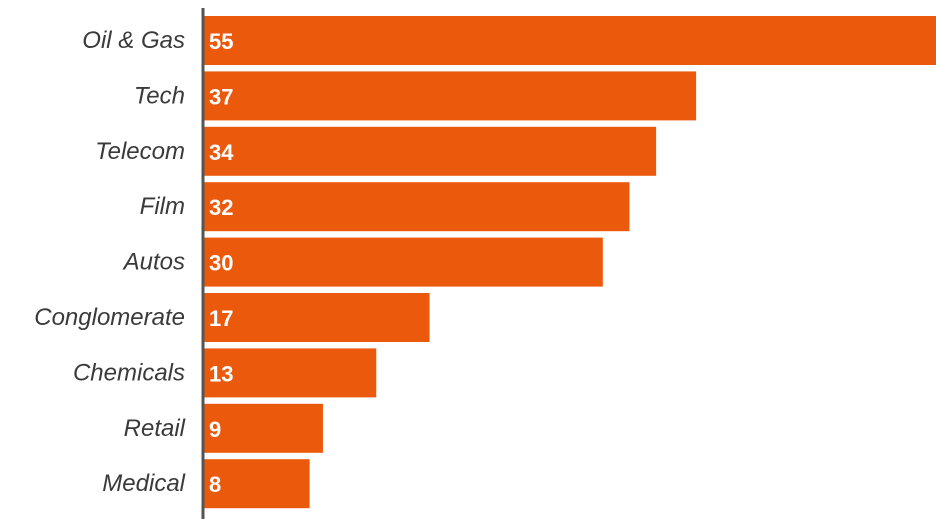  Describe the element at coordinates (215, 484) in the screenshot. I see `value-label-medical: 8` at that location.